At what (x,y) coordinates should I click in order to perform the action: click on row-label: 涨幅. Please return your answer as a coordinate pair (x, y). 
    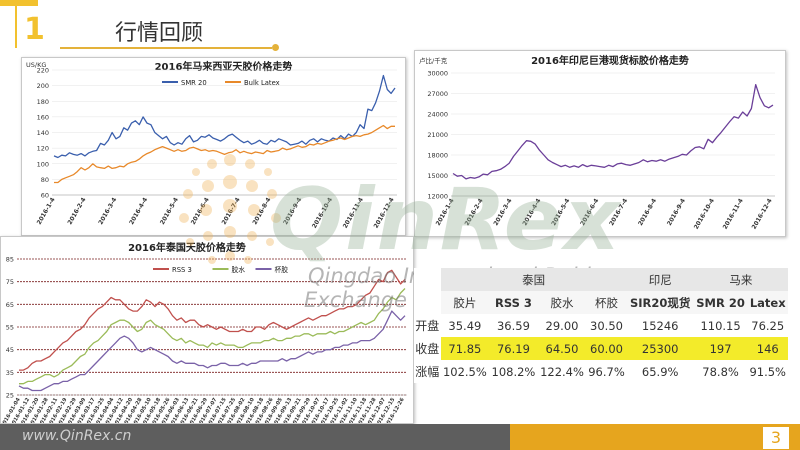
    Looking at the image, I should click on (427, 371).